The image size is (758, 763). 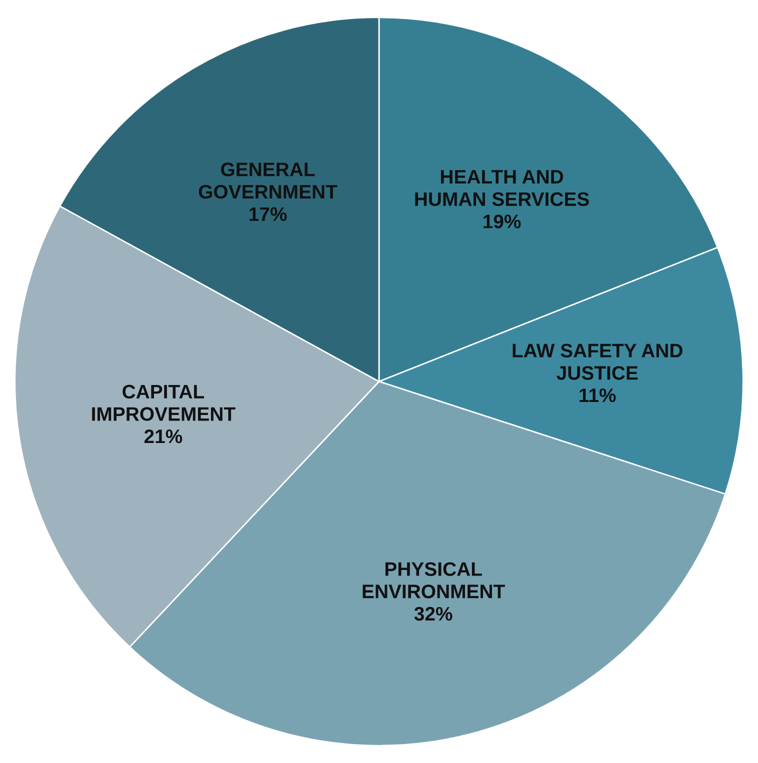 What do you see at coordinates (268, 214) in the screenshot?
I see `data-label: 17%` at bounding box center [268, 214].